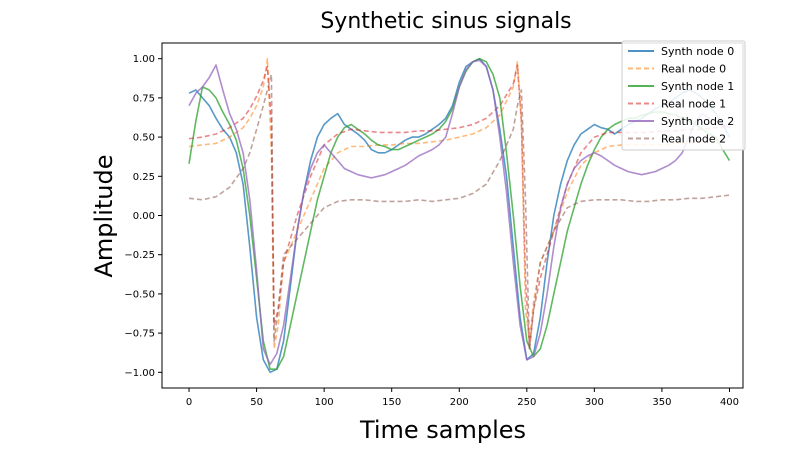  What do you see at coordinates (391, 402) in the screenshot?
I see `x-tick-label: 150` at bounding box center [391, 402].